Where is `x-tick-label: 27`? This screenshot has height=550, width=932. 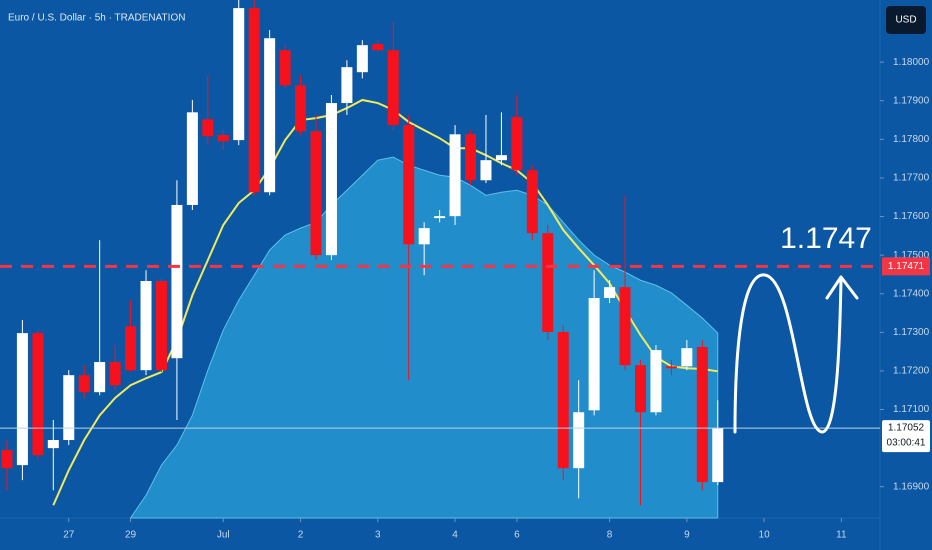
x-tick-label: 27 is located at coordinates (69, 535).